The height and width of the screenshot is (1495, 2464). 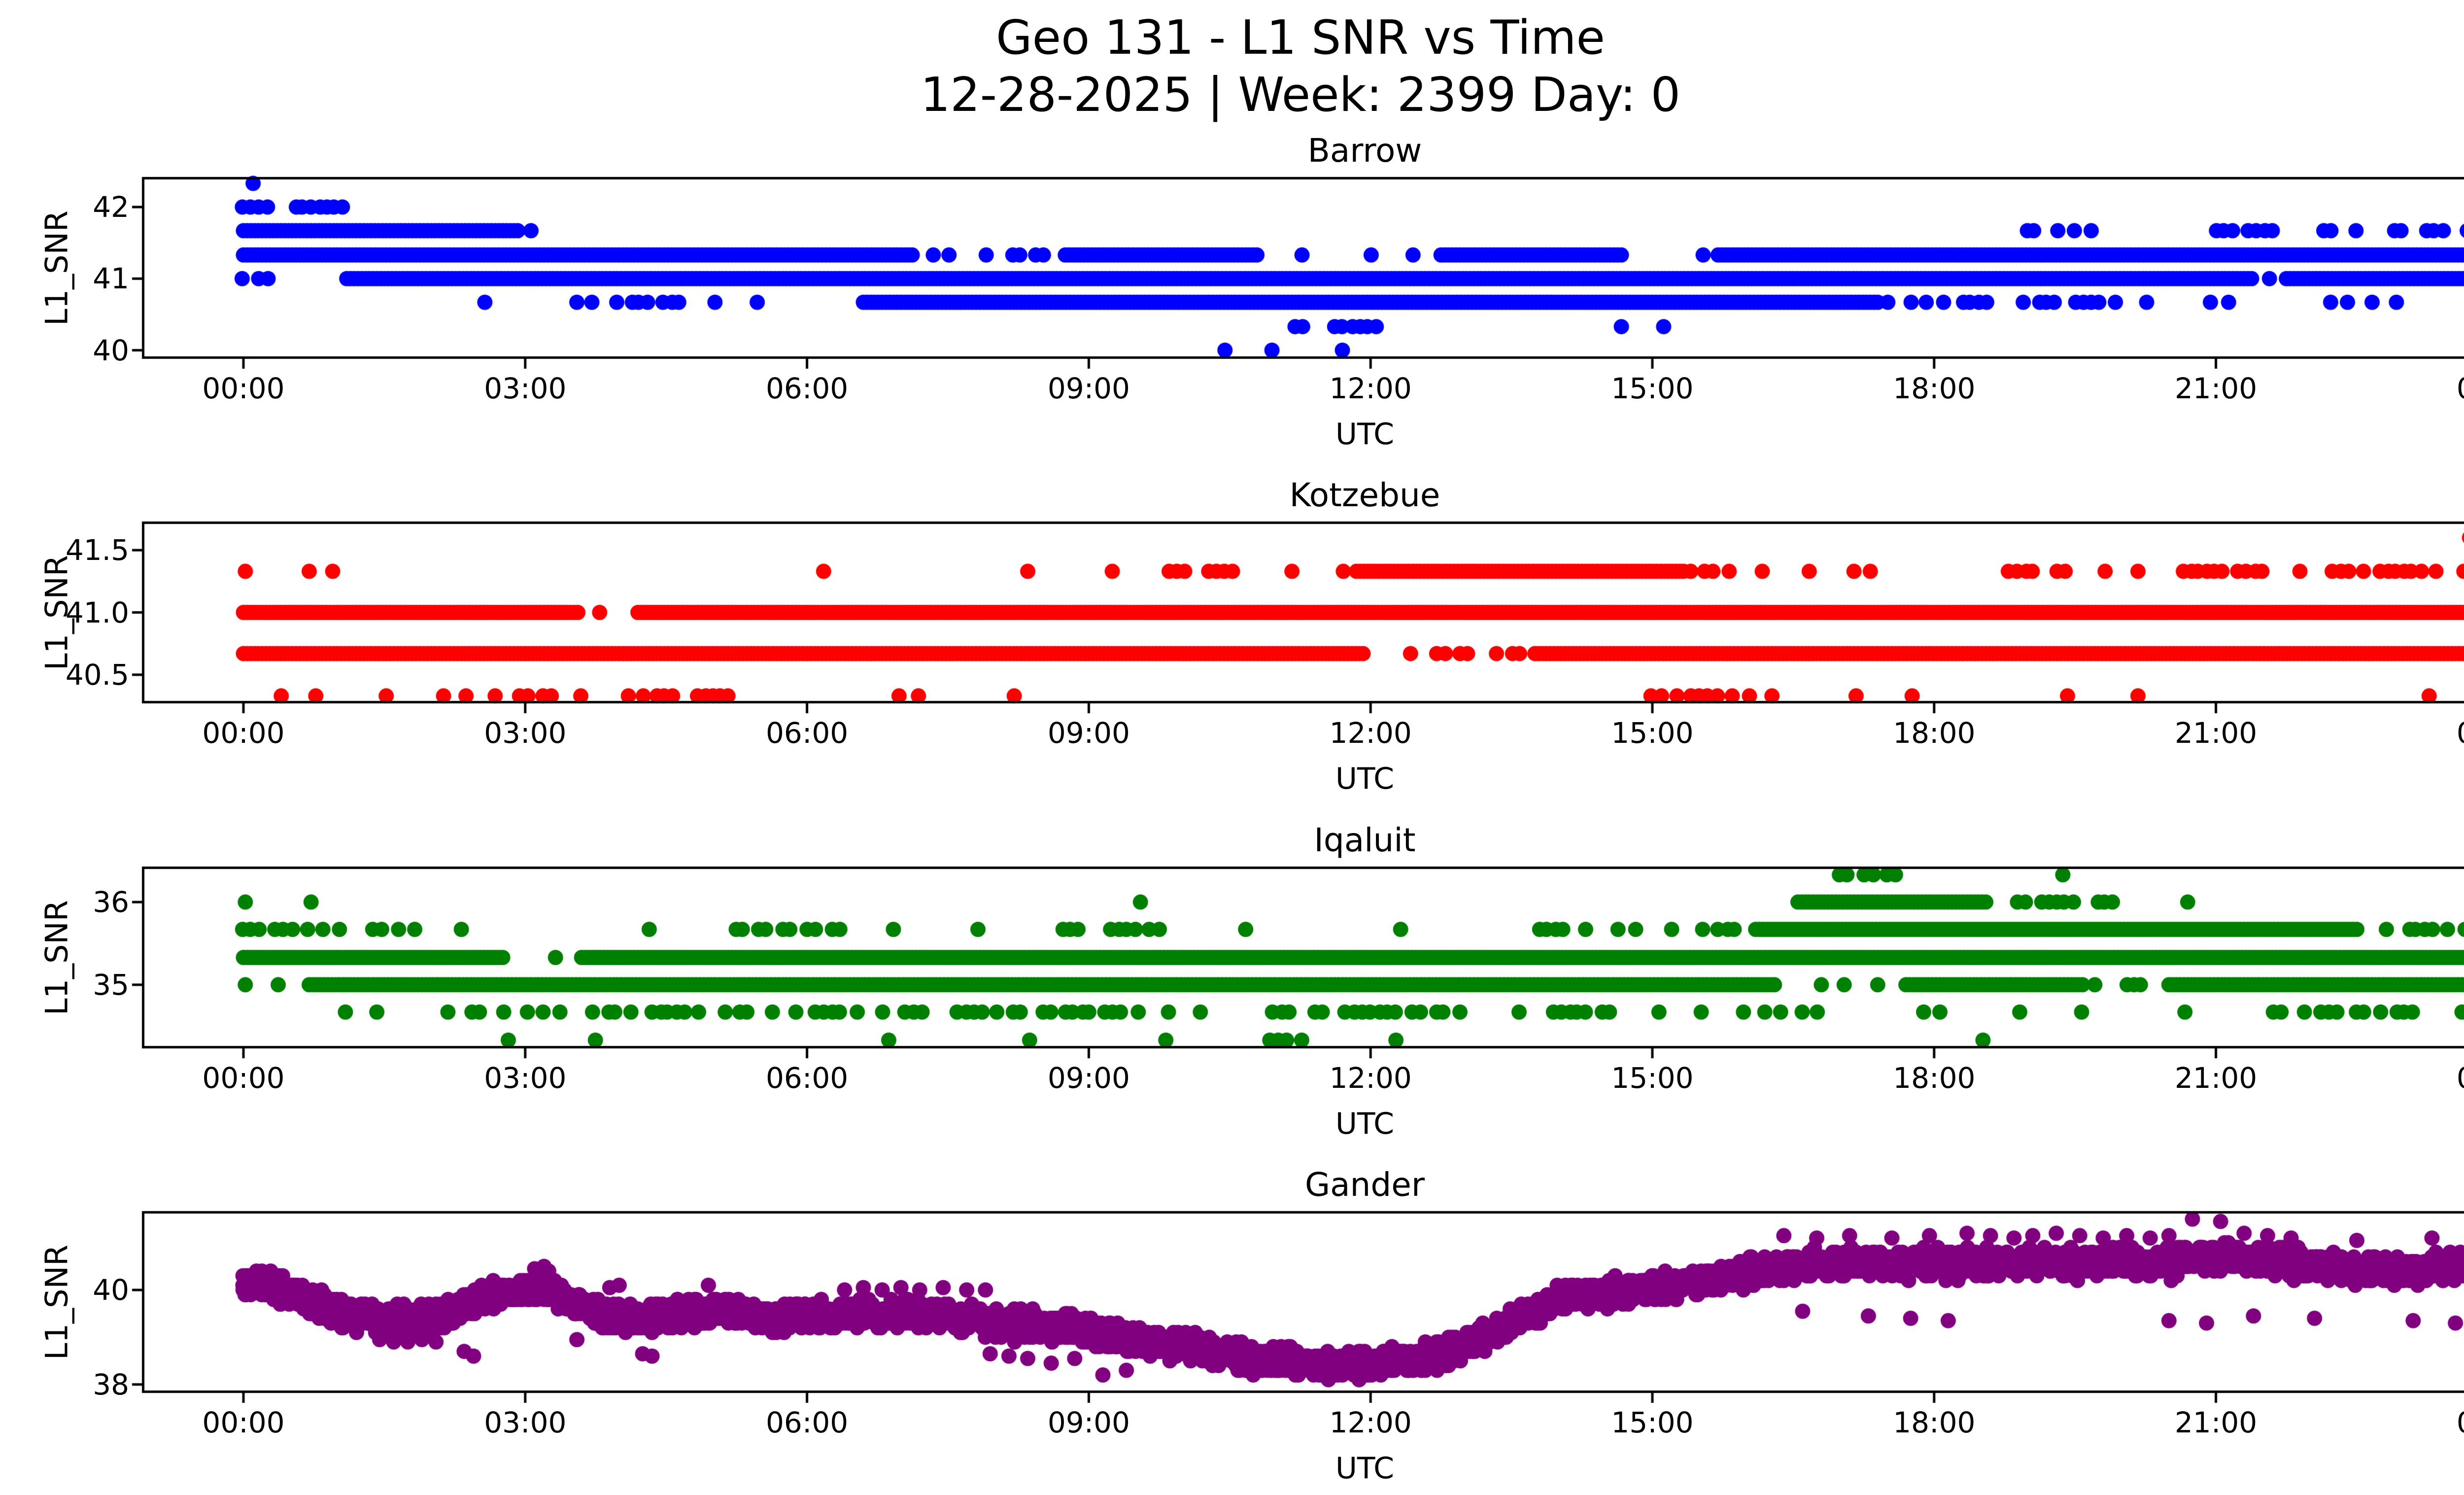 What do you see at coordinates (111, 902) in the screenshot?
I see `y-tick-label: 36` at bounding box center [111, 902].